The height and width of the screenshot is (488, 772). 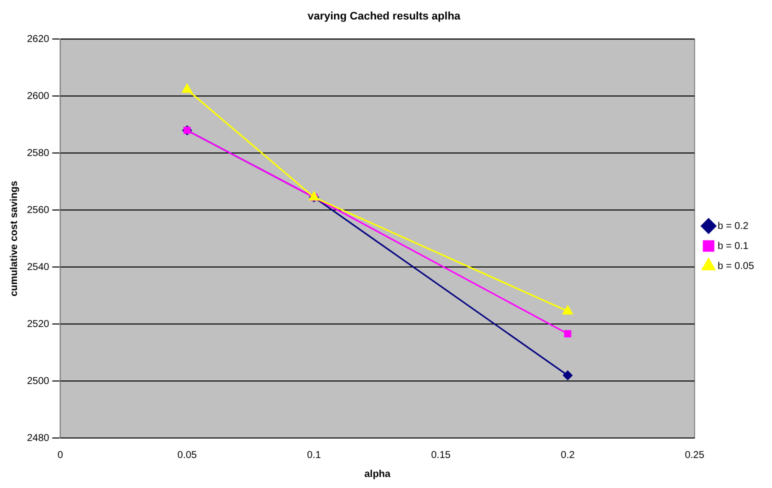 I want to click on chart-title: varying Cached results aplha, so click(x=385, y=16).